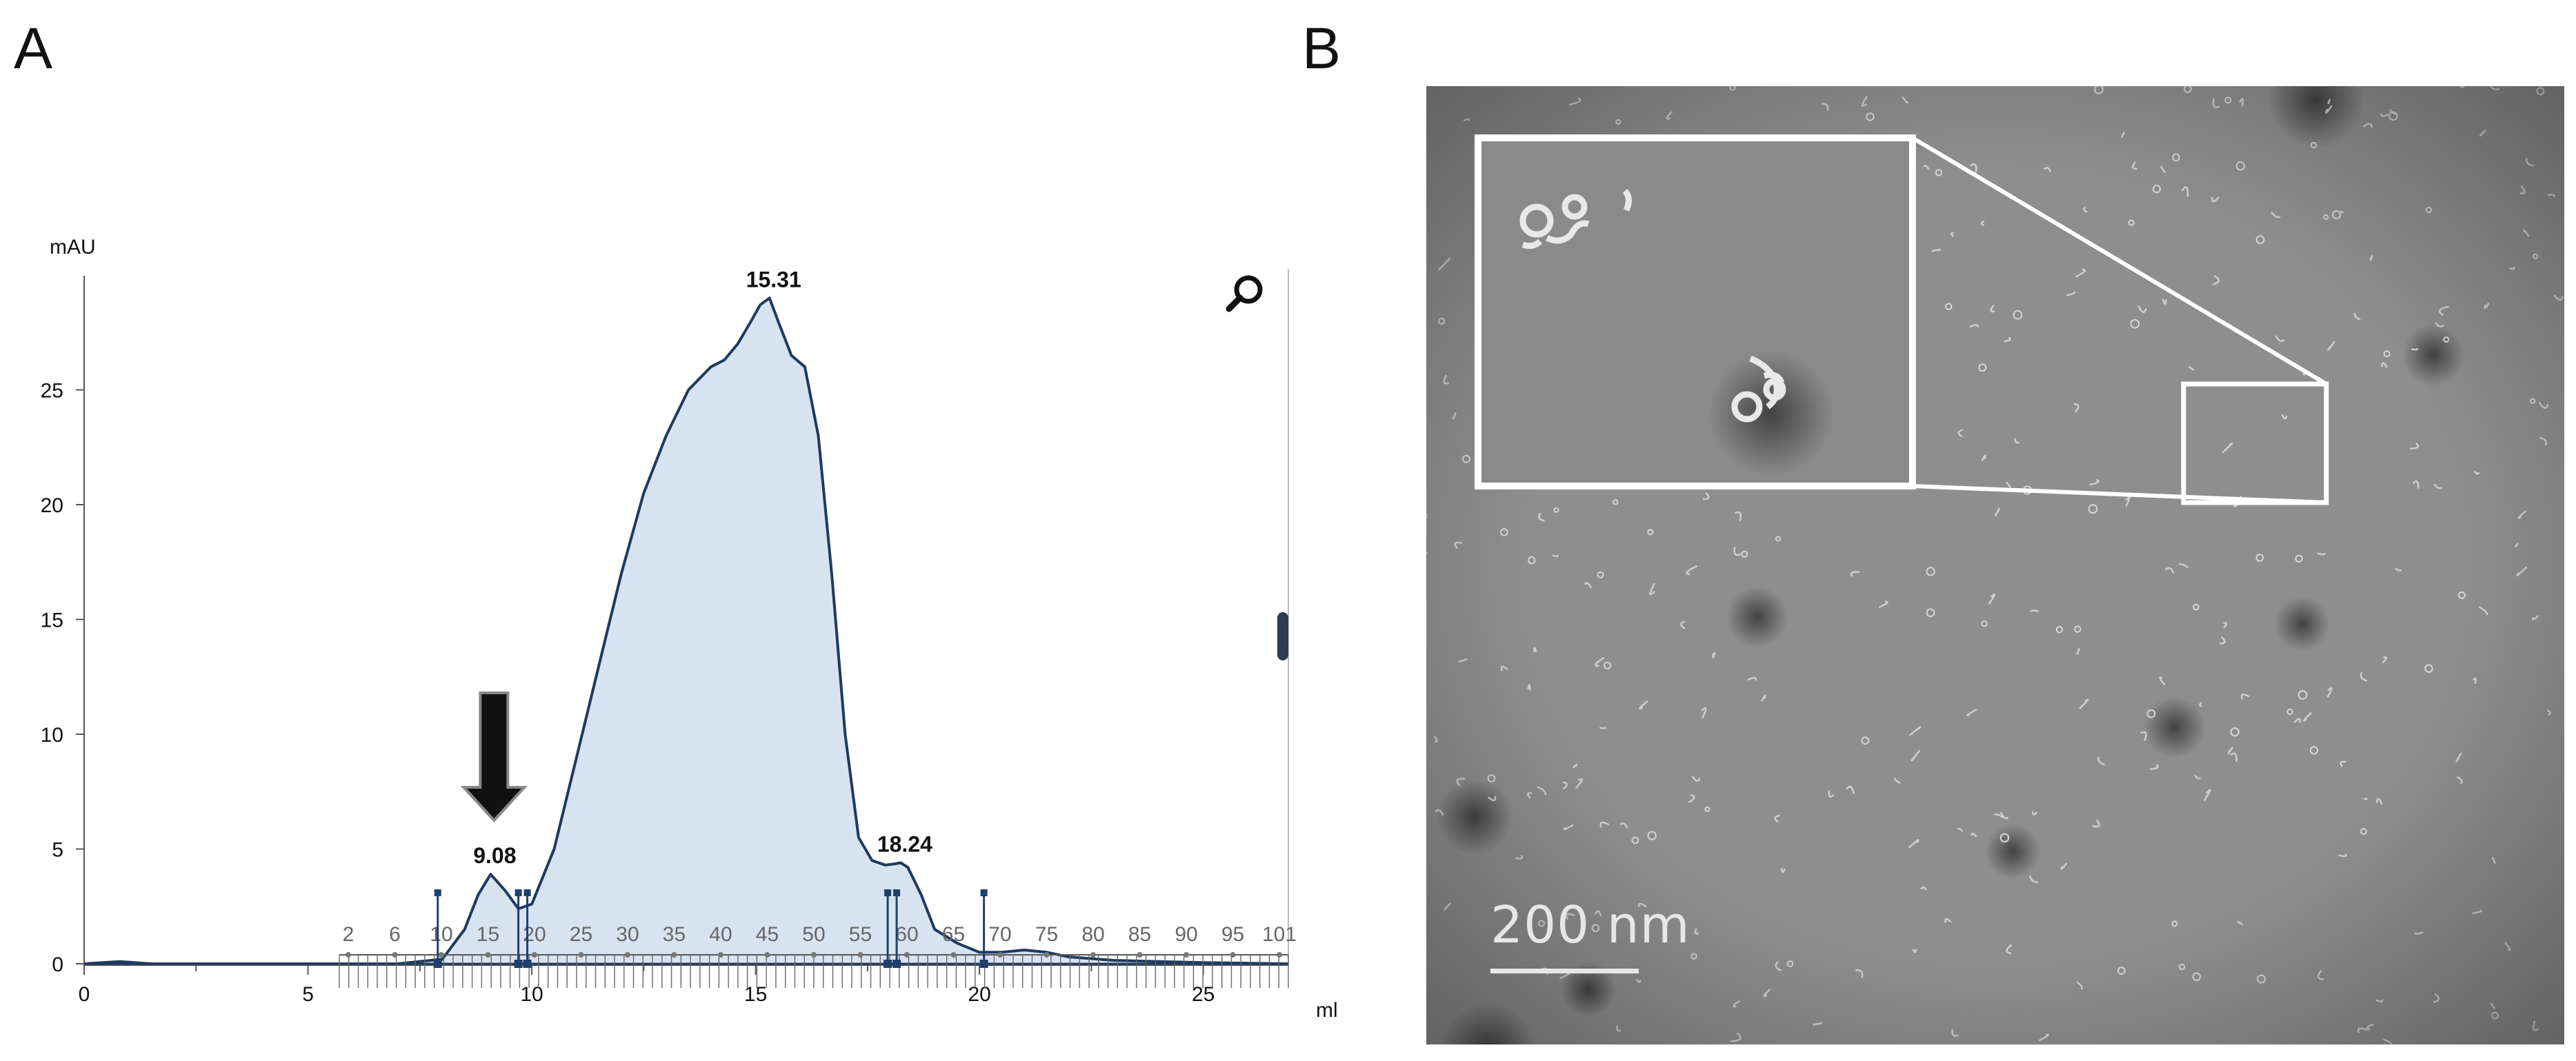 This screenshot has width=2576, height=1061. What do you see at coordinates (768, 935) in the screenshot?
I see `fraction-label: 45` at bounding box center [768, 935].